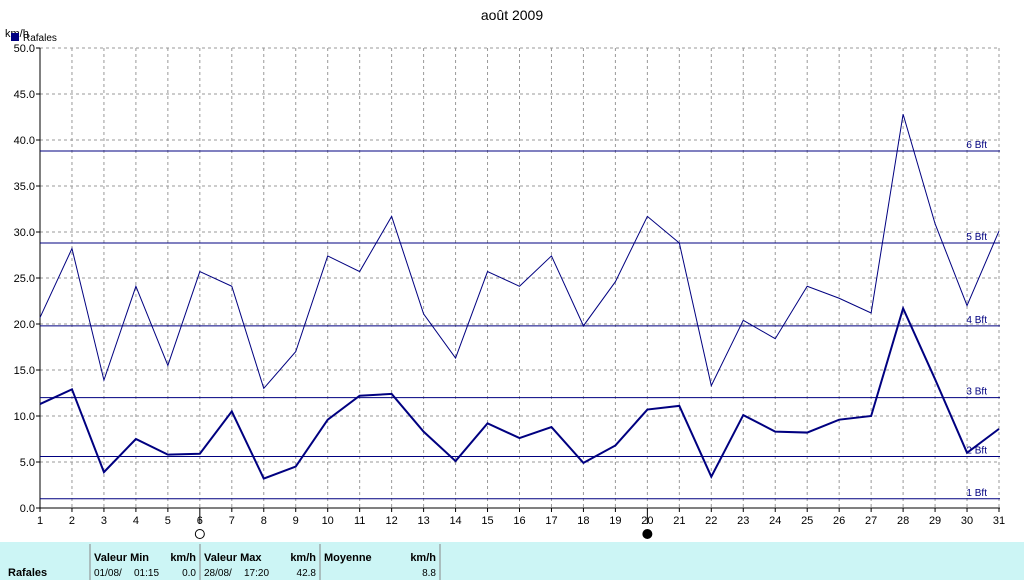 Image resolution: width=1024 pixels, height=580 pixels. Describe the element at coordinates (487, 521) in the screenshot. I see `x-tick-label: 15` at that location.